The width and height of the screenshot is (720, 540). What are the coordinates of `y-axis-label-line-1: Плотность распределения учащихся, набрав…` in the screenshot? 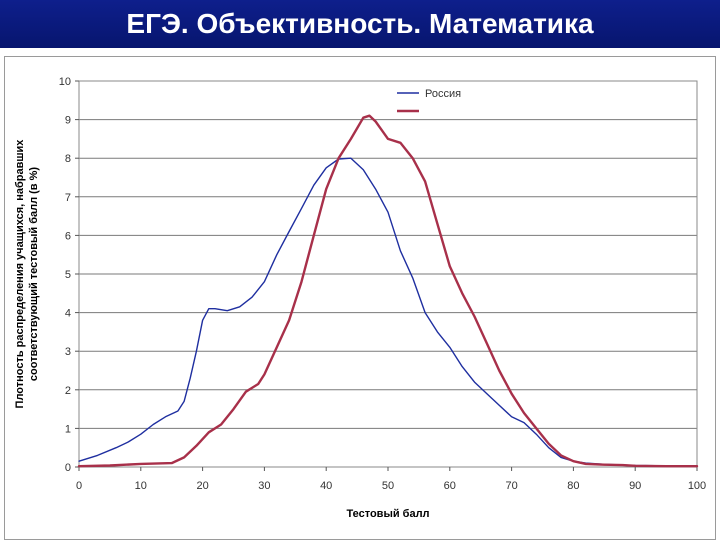 It's located at (20, 274).